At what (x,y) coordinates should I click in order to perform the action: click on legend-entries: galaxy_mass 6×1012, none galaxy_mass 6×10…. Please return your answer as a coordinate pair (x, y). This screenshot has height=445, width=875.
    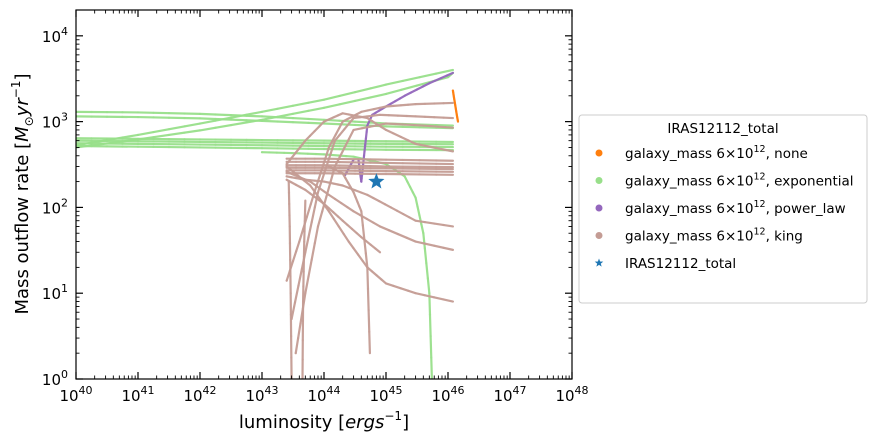
    Looking at the image, I should click on (724, 208).